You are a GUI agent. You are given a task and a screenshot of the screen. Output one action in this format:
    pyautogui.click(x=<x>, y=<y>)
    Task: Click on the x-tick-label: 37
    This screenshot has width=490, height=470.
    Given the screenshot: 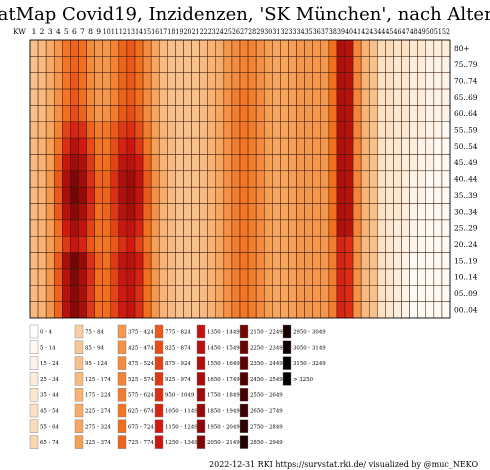 What is the action you would take?
    pyautogui.click(x=325, y=31)
    